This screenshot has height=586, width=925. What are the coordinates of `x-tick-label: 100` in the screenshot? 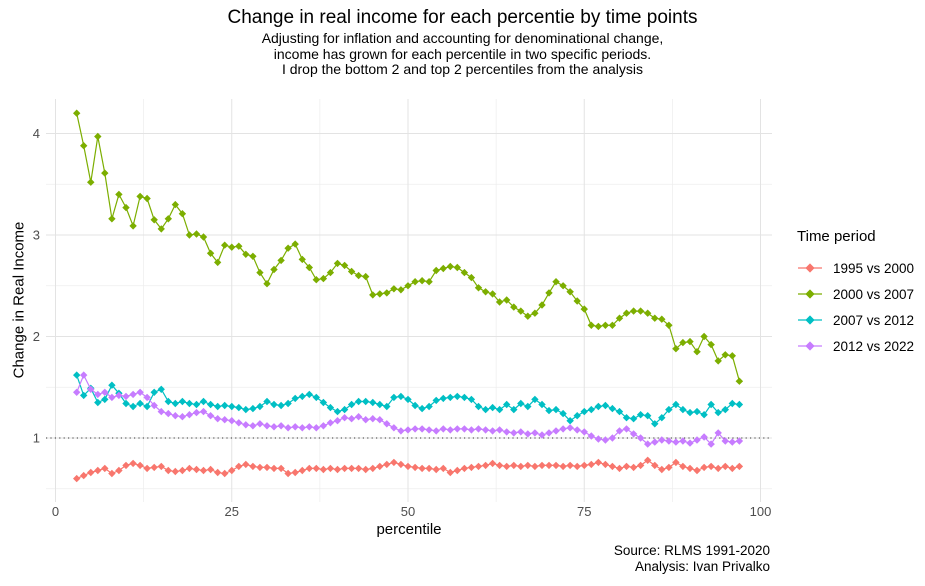 It's located at (761, 511).